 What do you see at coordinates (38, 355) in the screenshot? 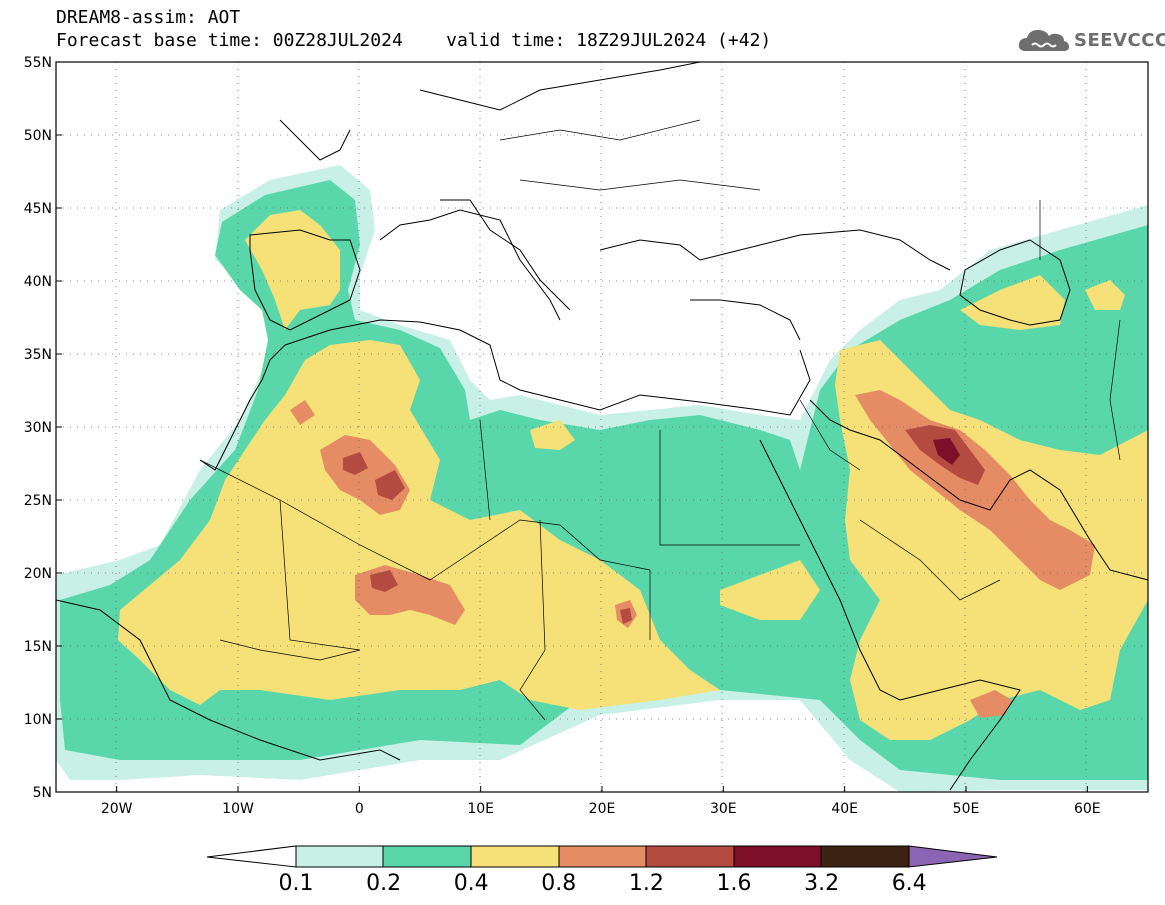
I see `lat-label: 35N` at bounding box center [38, 355].